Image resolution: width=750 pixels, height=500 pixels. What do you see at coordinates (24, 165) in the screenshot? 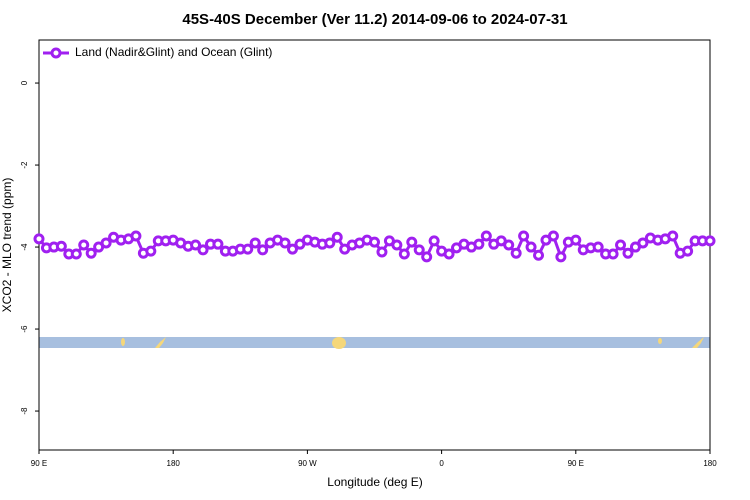
I see `y-tick-label: -2` at bounding box center [24, 165].